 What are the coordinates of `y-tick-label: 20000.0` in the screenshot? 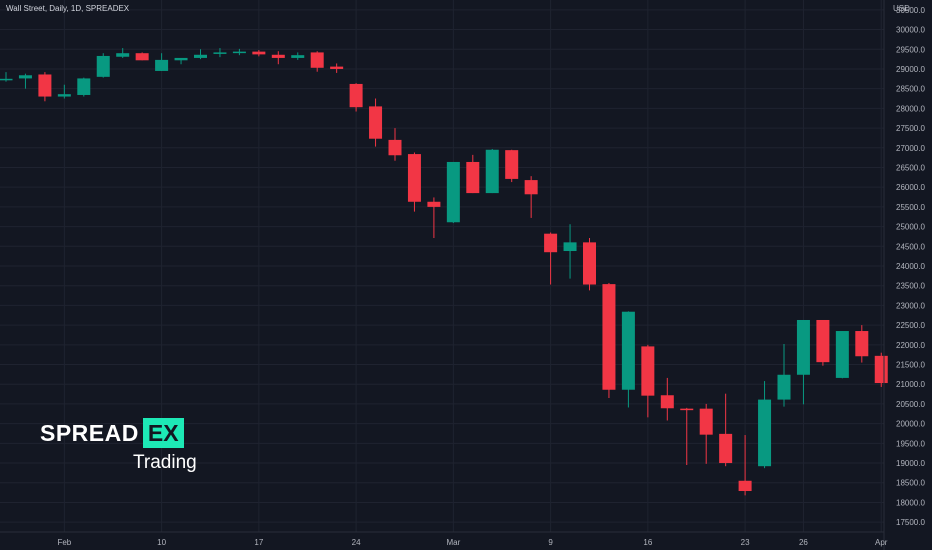 It's located at (910, 424).